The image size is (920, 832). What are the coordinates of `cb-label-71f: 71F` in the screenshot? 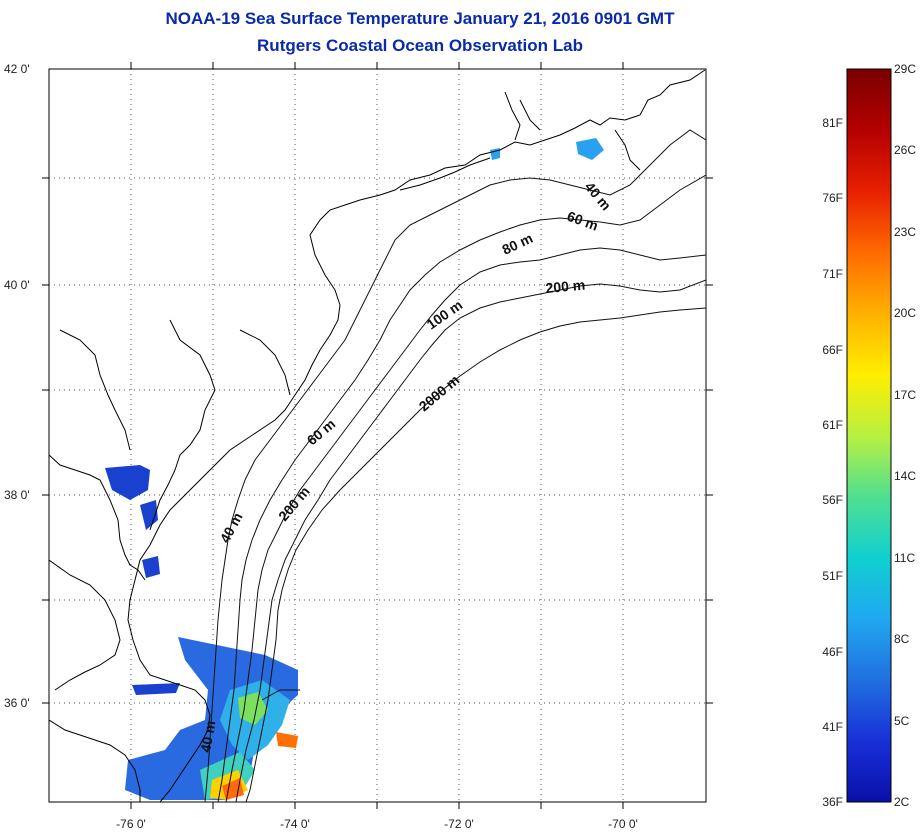 It's located at (832, 274).